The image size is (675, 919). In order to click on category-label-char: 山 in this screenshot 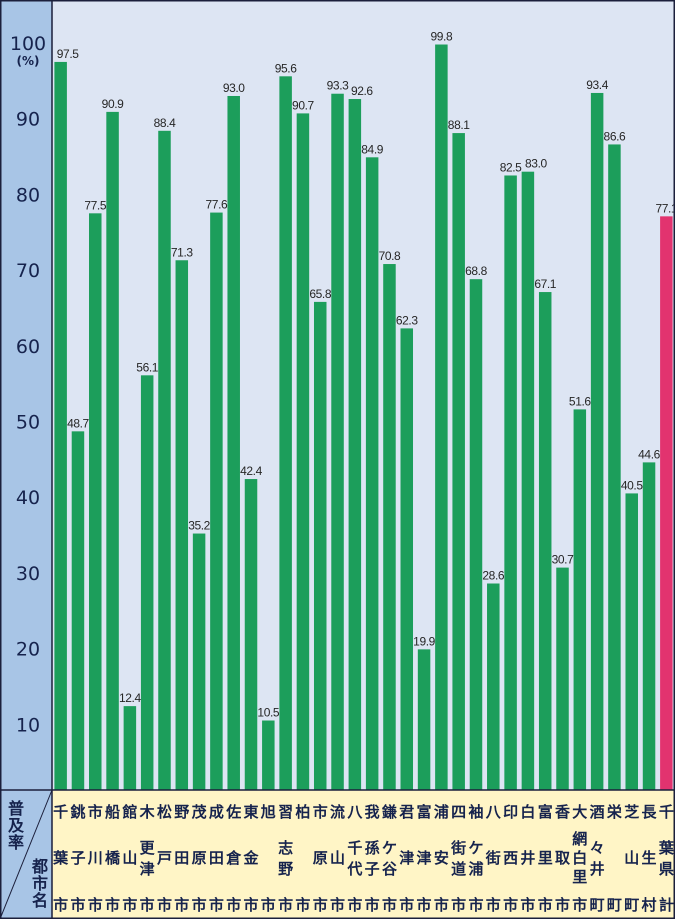, I will do `click(338, 858)`.